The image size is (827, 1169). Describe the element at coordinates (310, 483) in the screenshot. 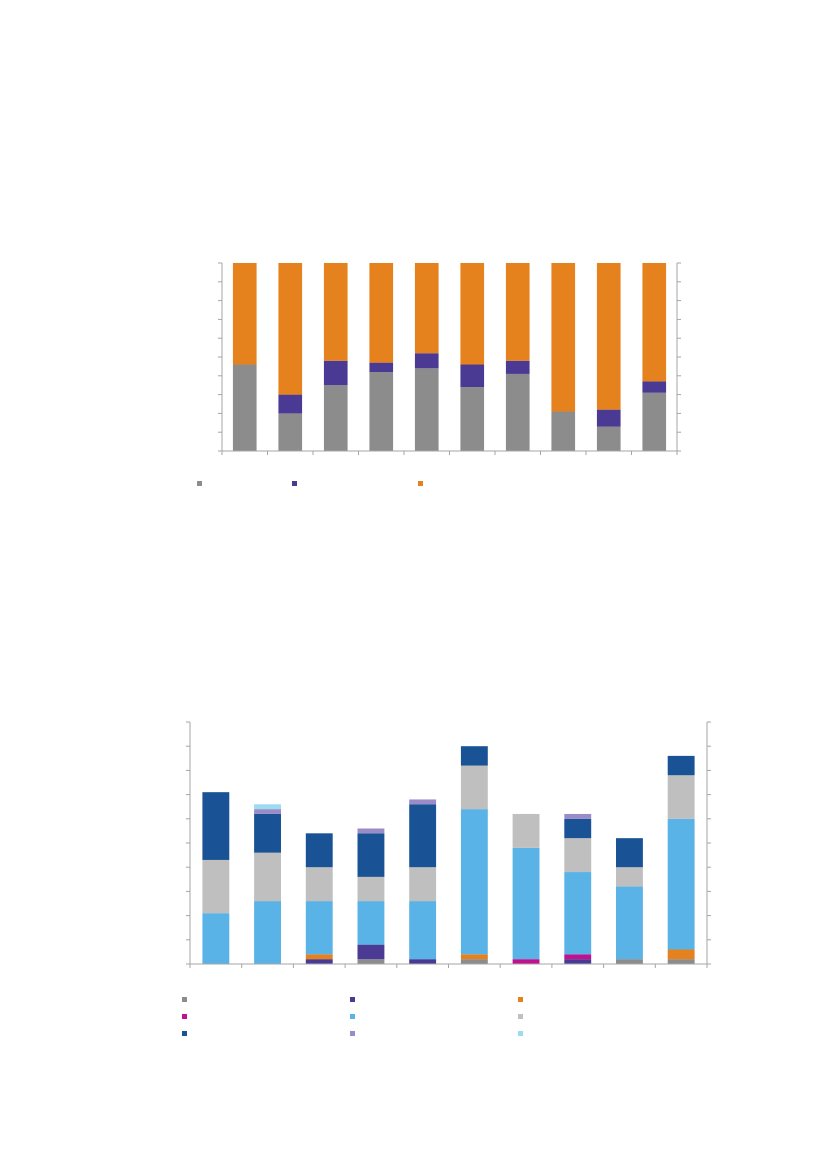

I see `chart1-legend` at that location.